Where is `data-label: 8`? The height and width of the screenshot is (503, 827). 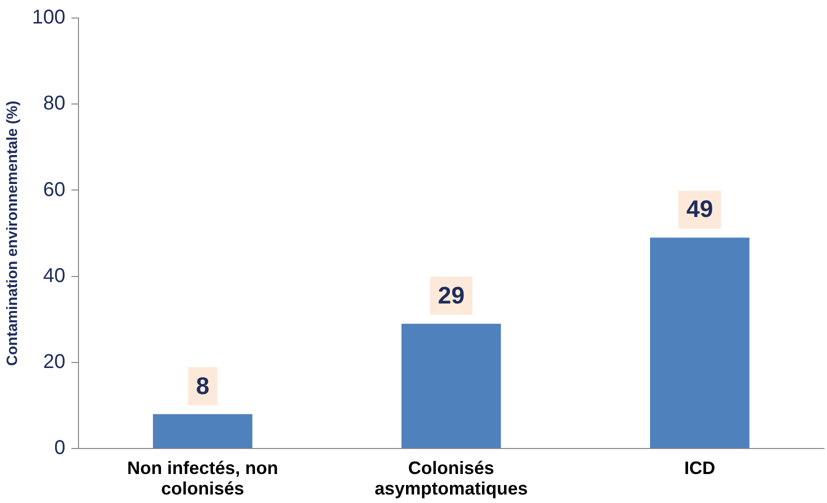
data-label: 8 is located at coordinates (203, 386).